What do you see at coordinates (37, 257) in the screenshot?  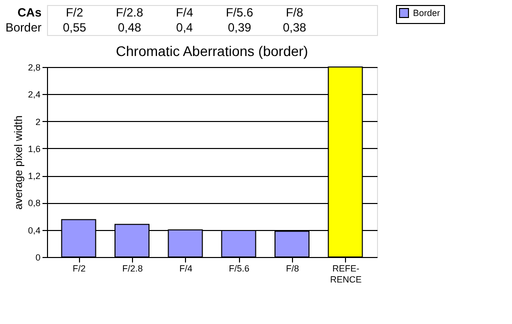 I see `y-tick-label: 0` at bounding box center [37, 257].